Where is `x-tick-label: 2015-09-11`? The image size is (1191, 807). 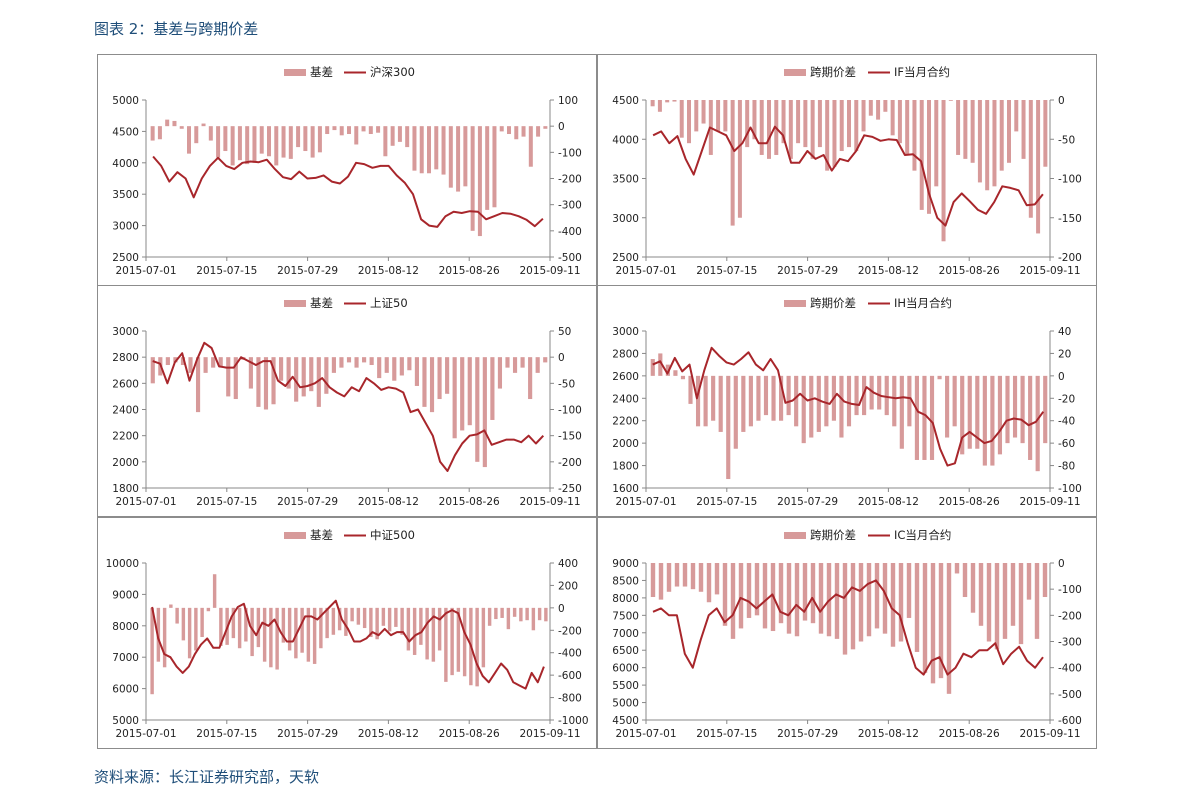
x-tick-label: 2015-09-11 is located at coordinates (549, 271).